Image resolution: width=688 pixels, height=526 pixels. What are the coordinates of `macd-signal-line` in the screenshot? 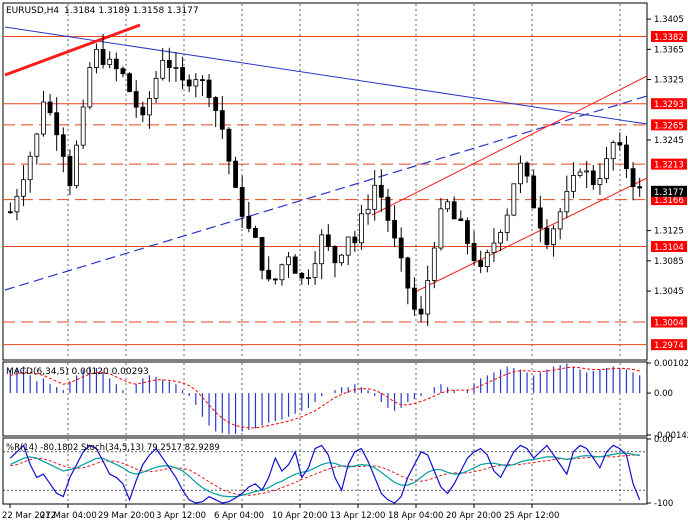 It's located at (325, 397).